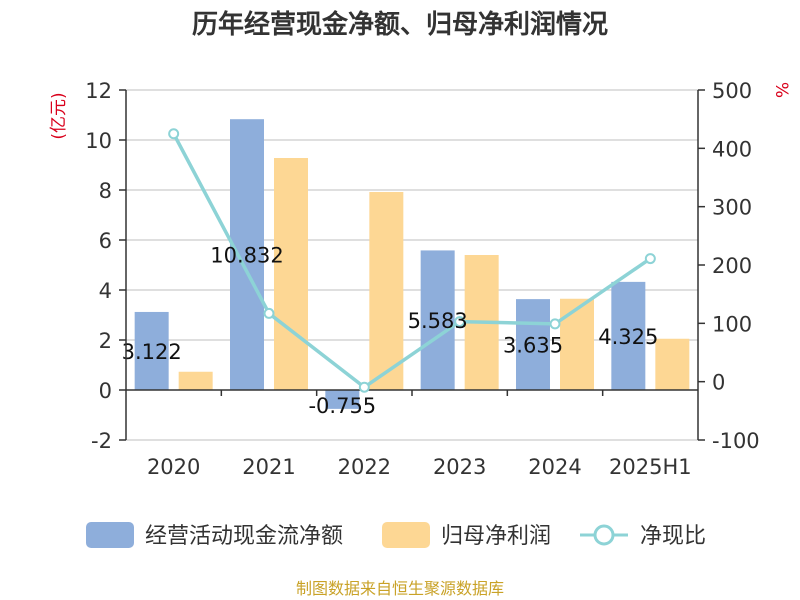 The height and width of the screenshot is (600, 800). Describe the element at coordinates (718, 383) in the screenshot. I see `right-axis-tick-label: 0` at that location.